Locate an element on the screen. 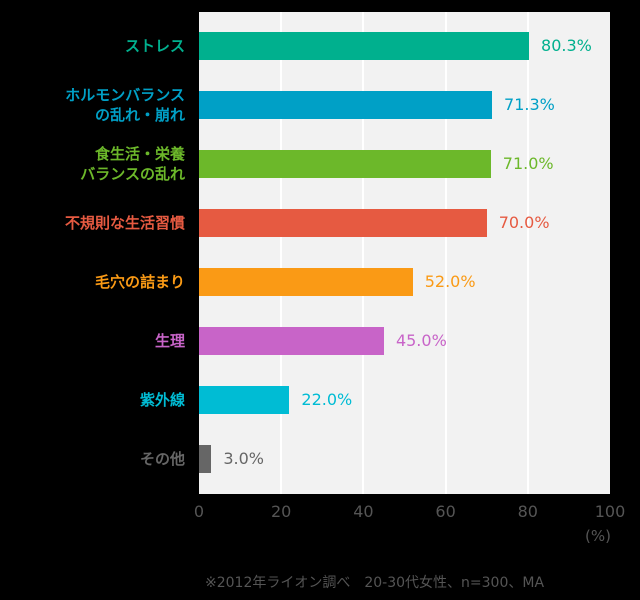 This screenshot has height=600, width=640. x-tick-label: 60 is located at coordinates (445, 511).